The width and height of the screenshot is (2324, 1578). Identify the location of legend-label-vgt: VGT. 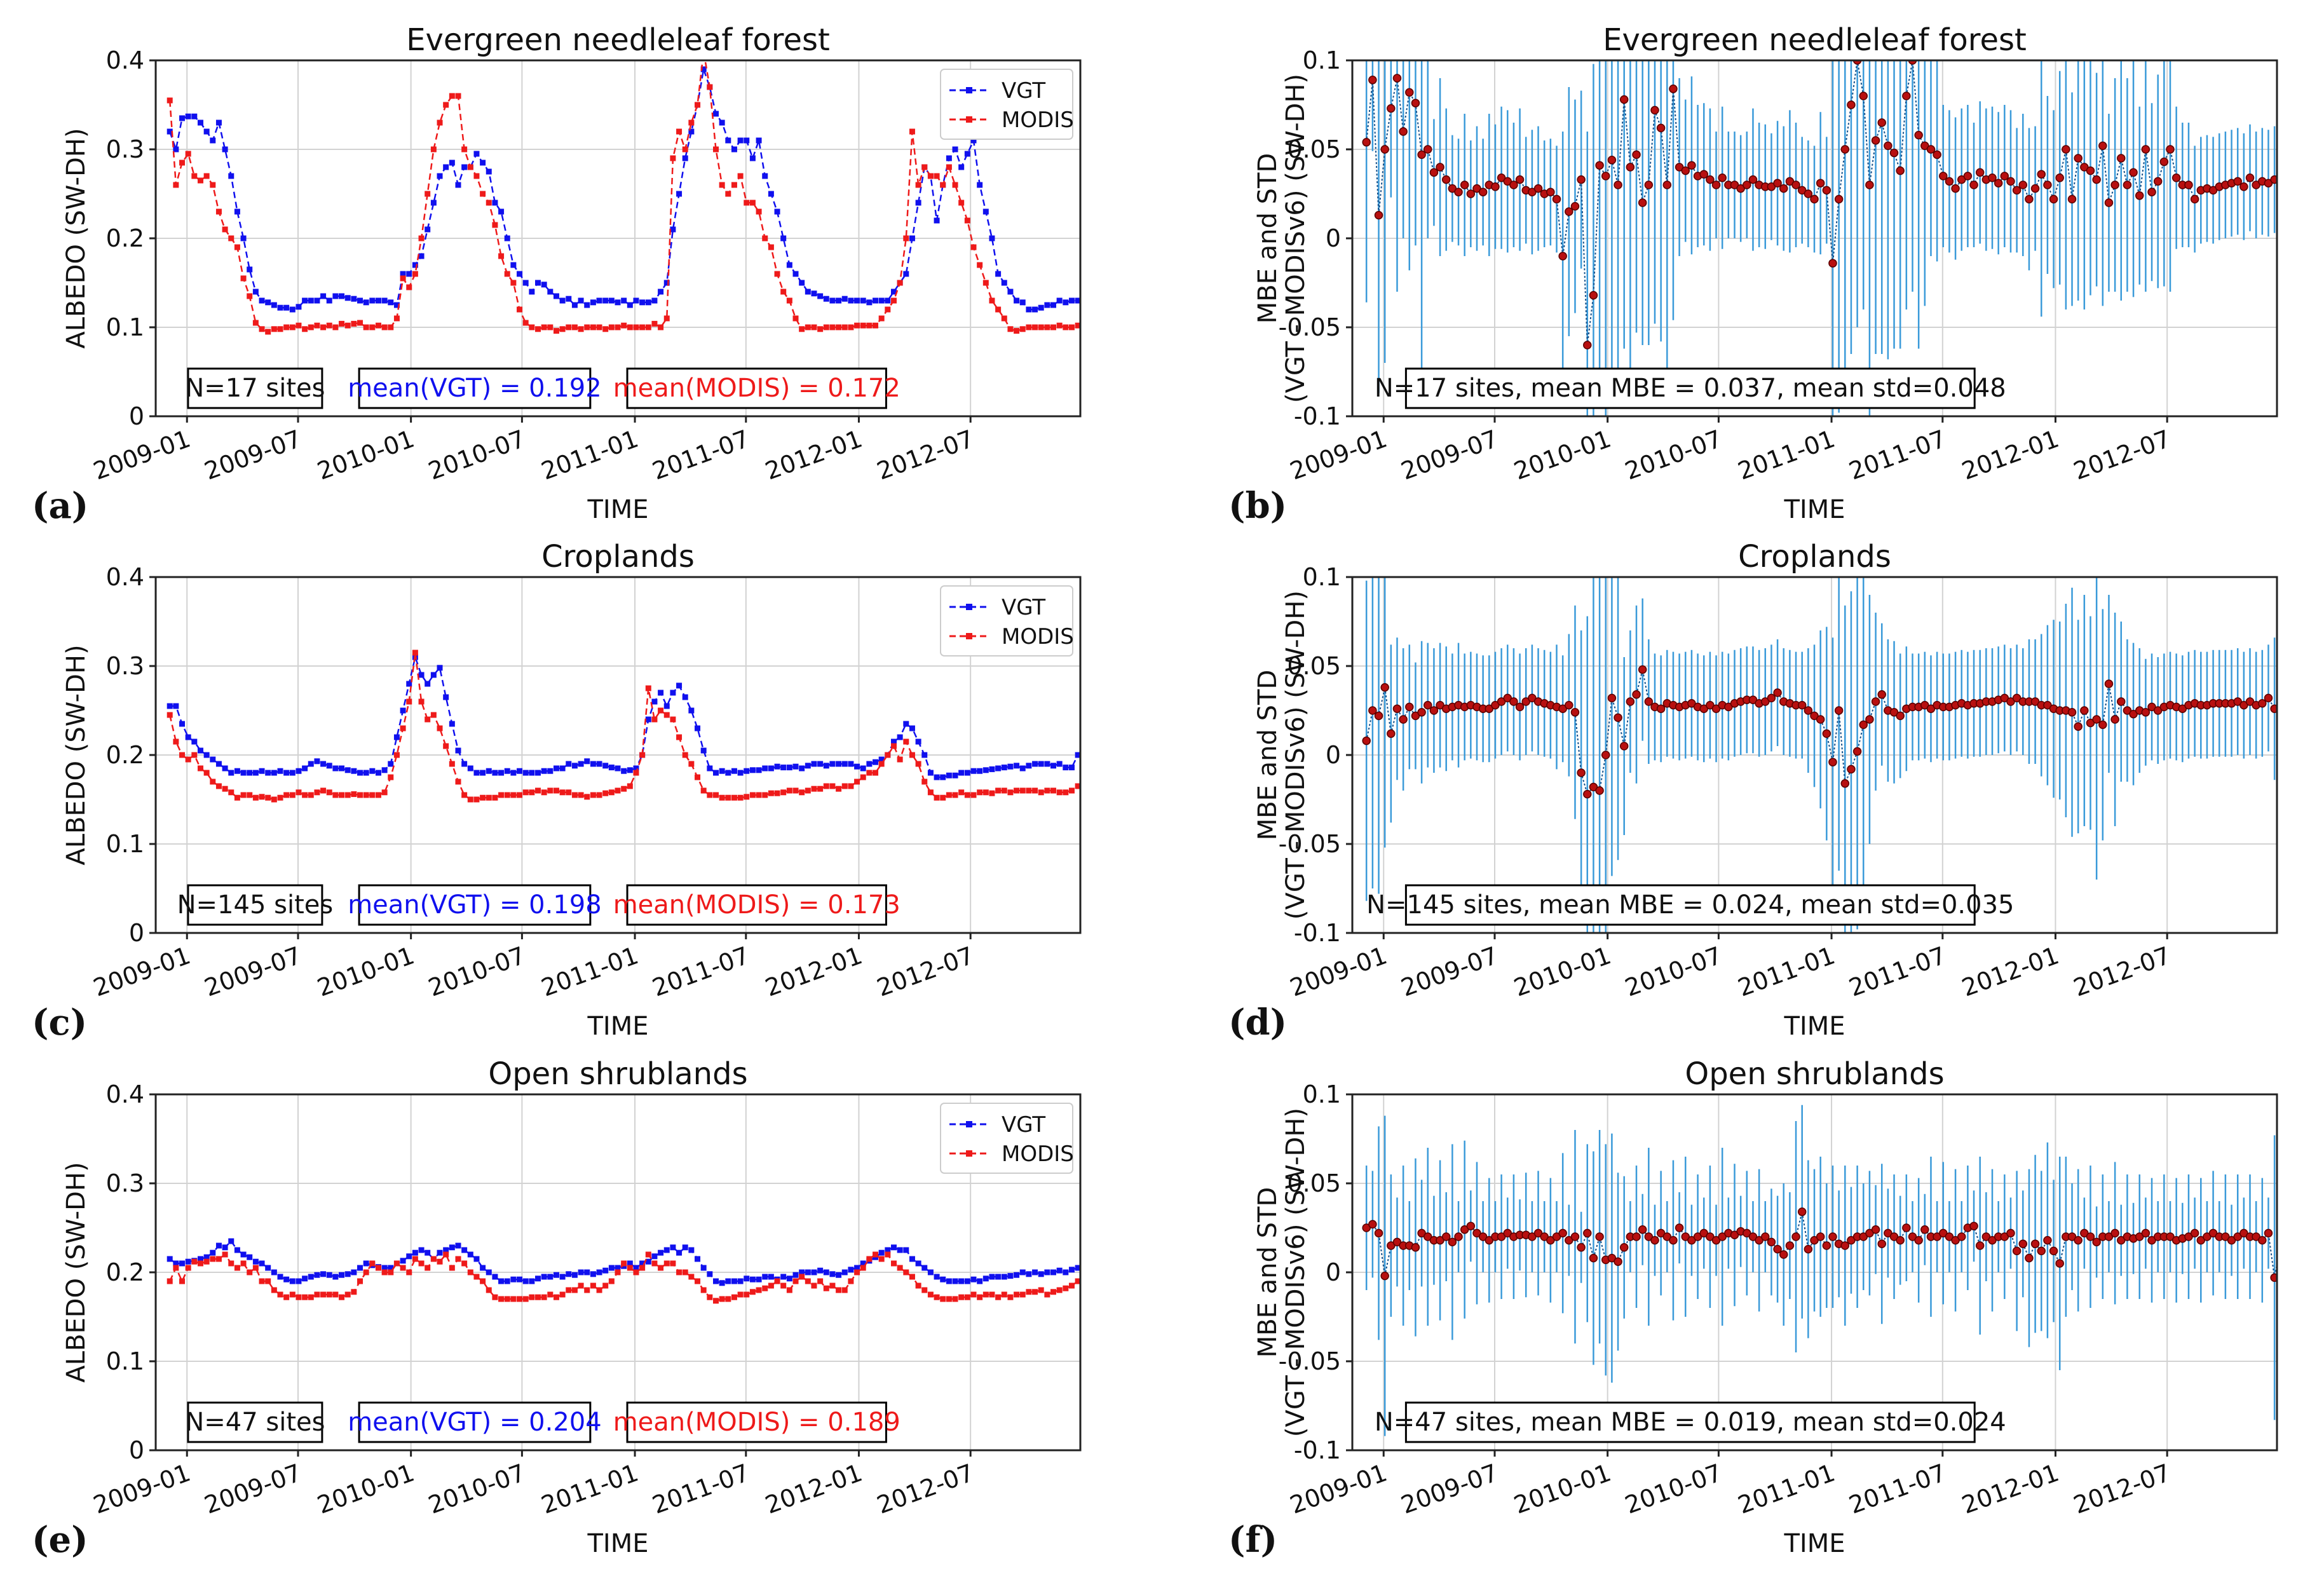
(1023, 91).